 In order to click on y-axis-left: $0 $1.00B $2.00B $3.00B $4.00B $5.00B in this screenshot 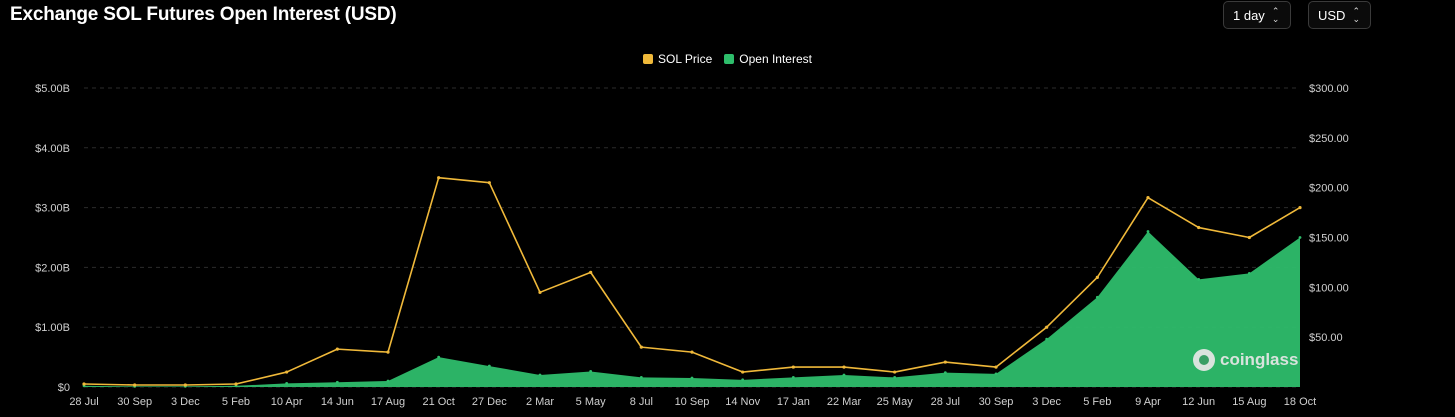, I will do `click(52, 238)`.